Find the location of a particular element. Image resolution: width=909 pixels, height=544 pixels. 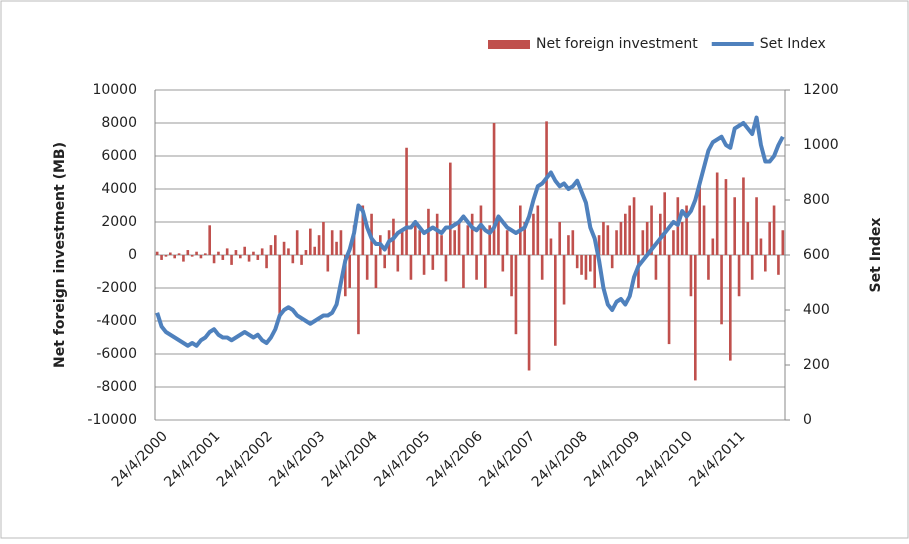

y-tick-label: 6000 is located at coordinates (119, 156).